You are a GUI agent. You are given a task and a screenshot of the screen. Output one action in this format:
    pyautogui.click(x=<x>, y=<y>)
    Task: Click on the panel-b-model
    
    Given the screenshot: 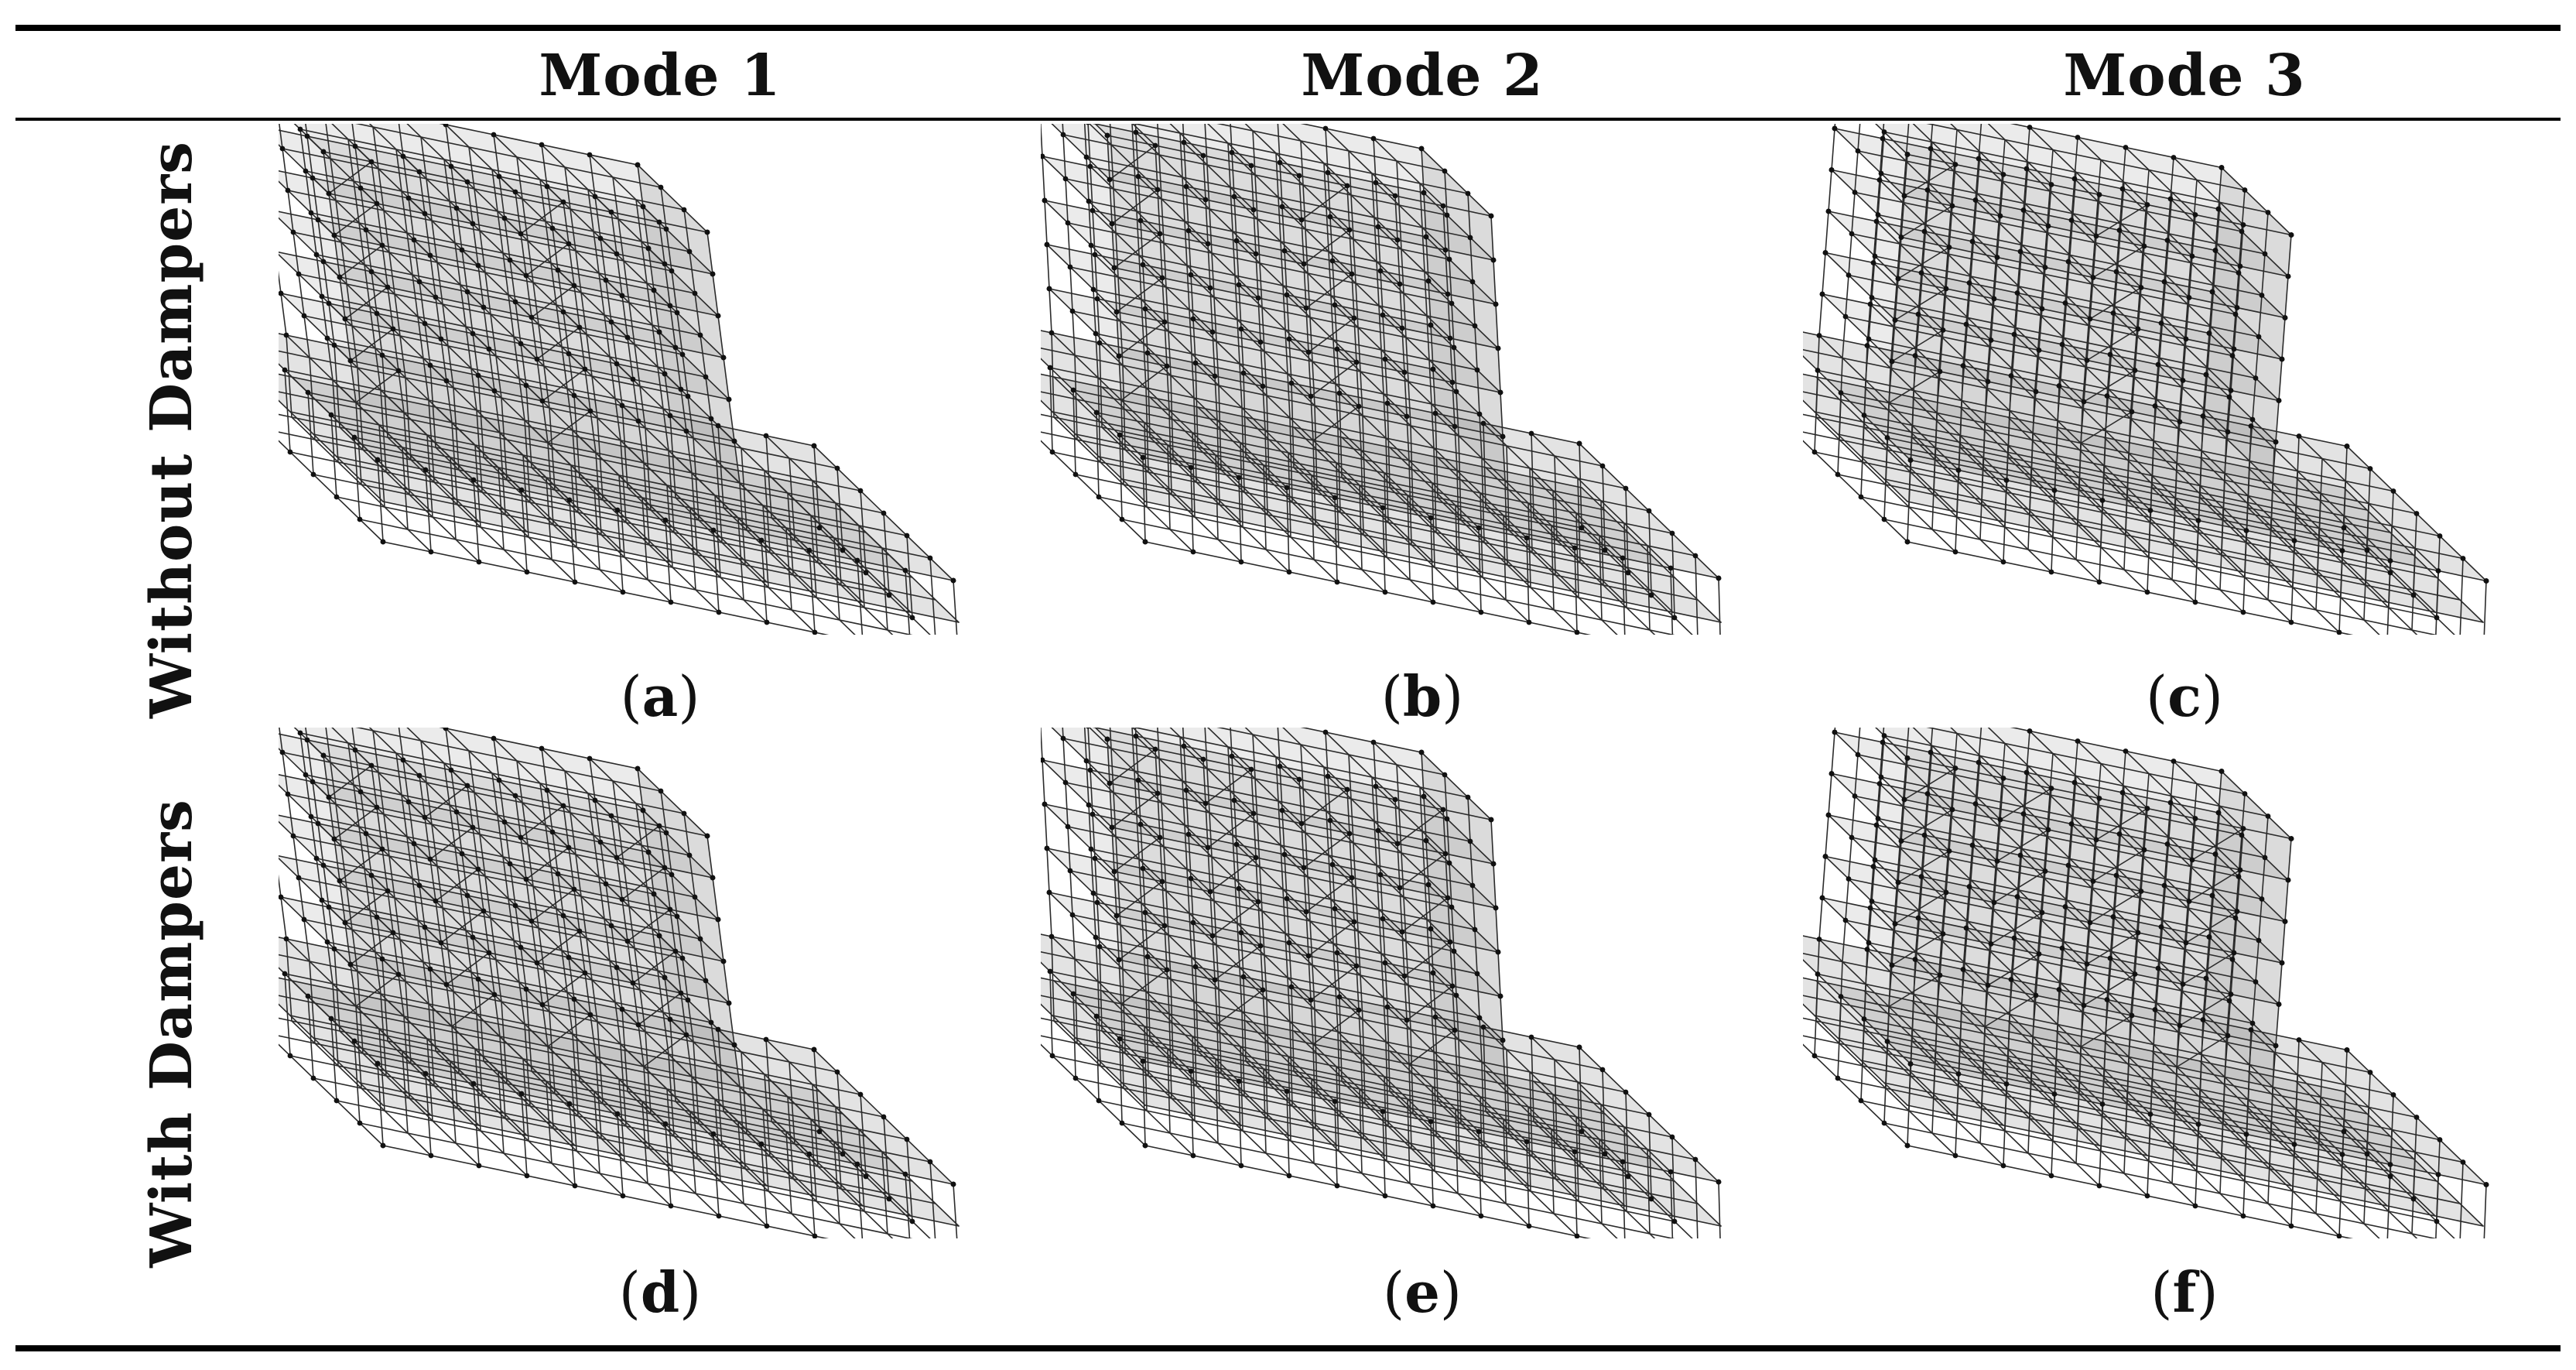 What is the action you would take?
    pyautogui.click(x=1428, y=379)
    